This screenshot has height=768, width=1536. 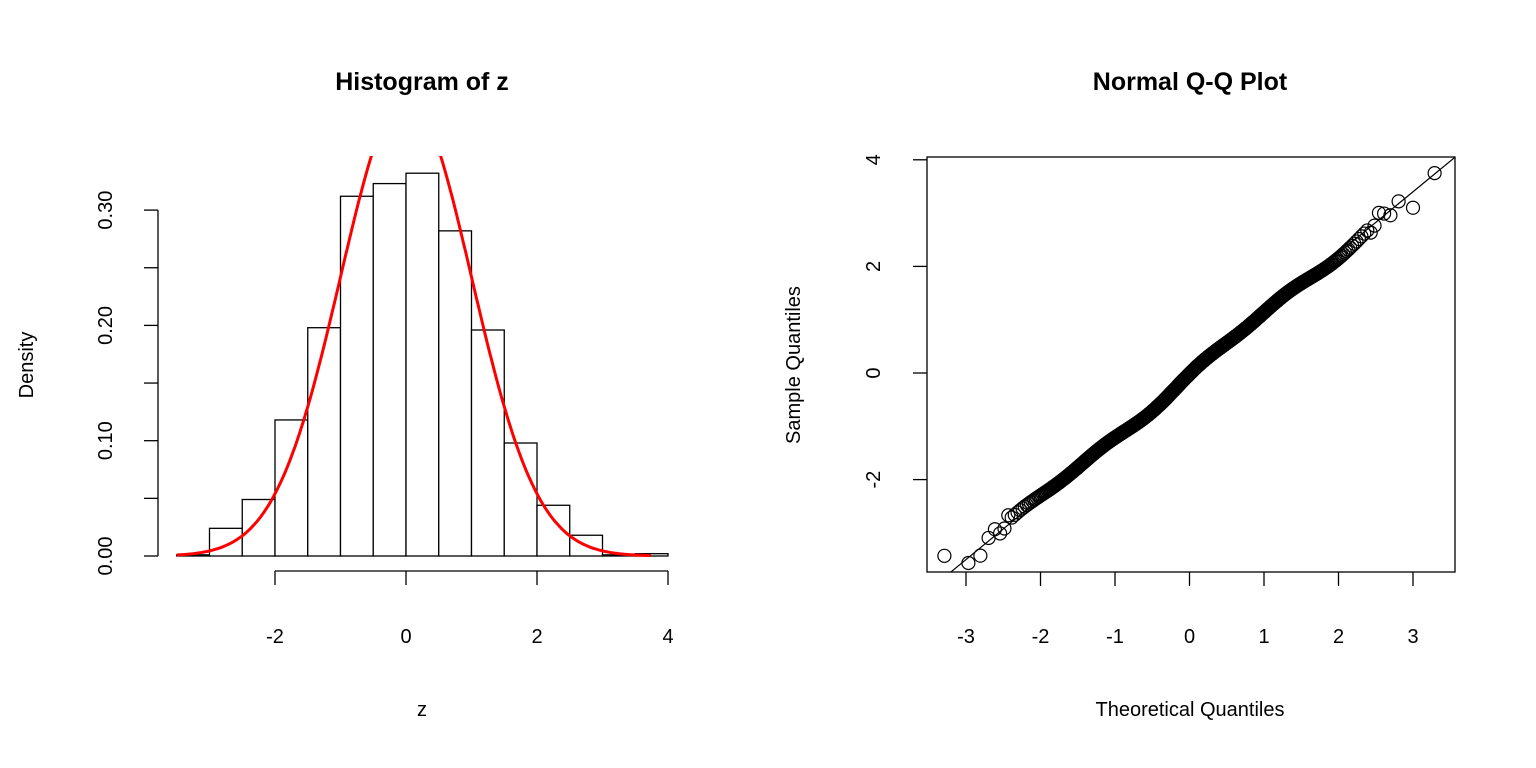 What do you see at coordinates (874, 266) in the screenshot?
I see `y-tick-label: 2` at bounding box center [874, 266].